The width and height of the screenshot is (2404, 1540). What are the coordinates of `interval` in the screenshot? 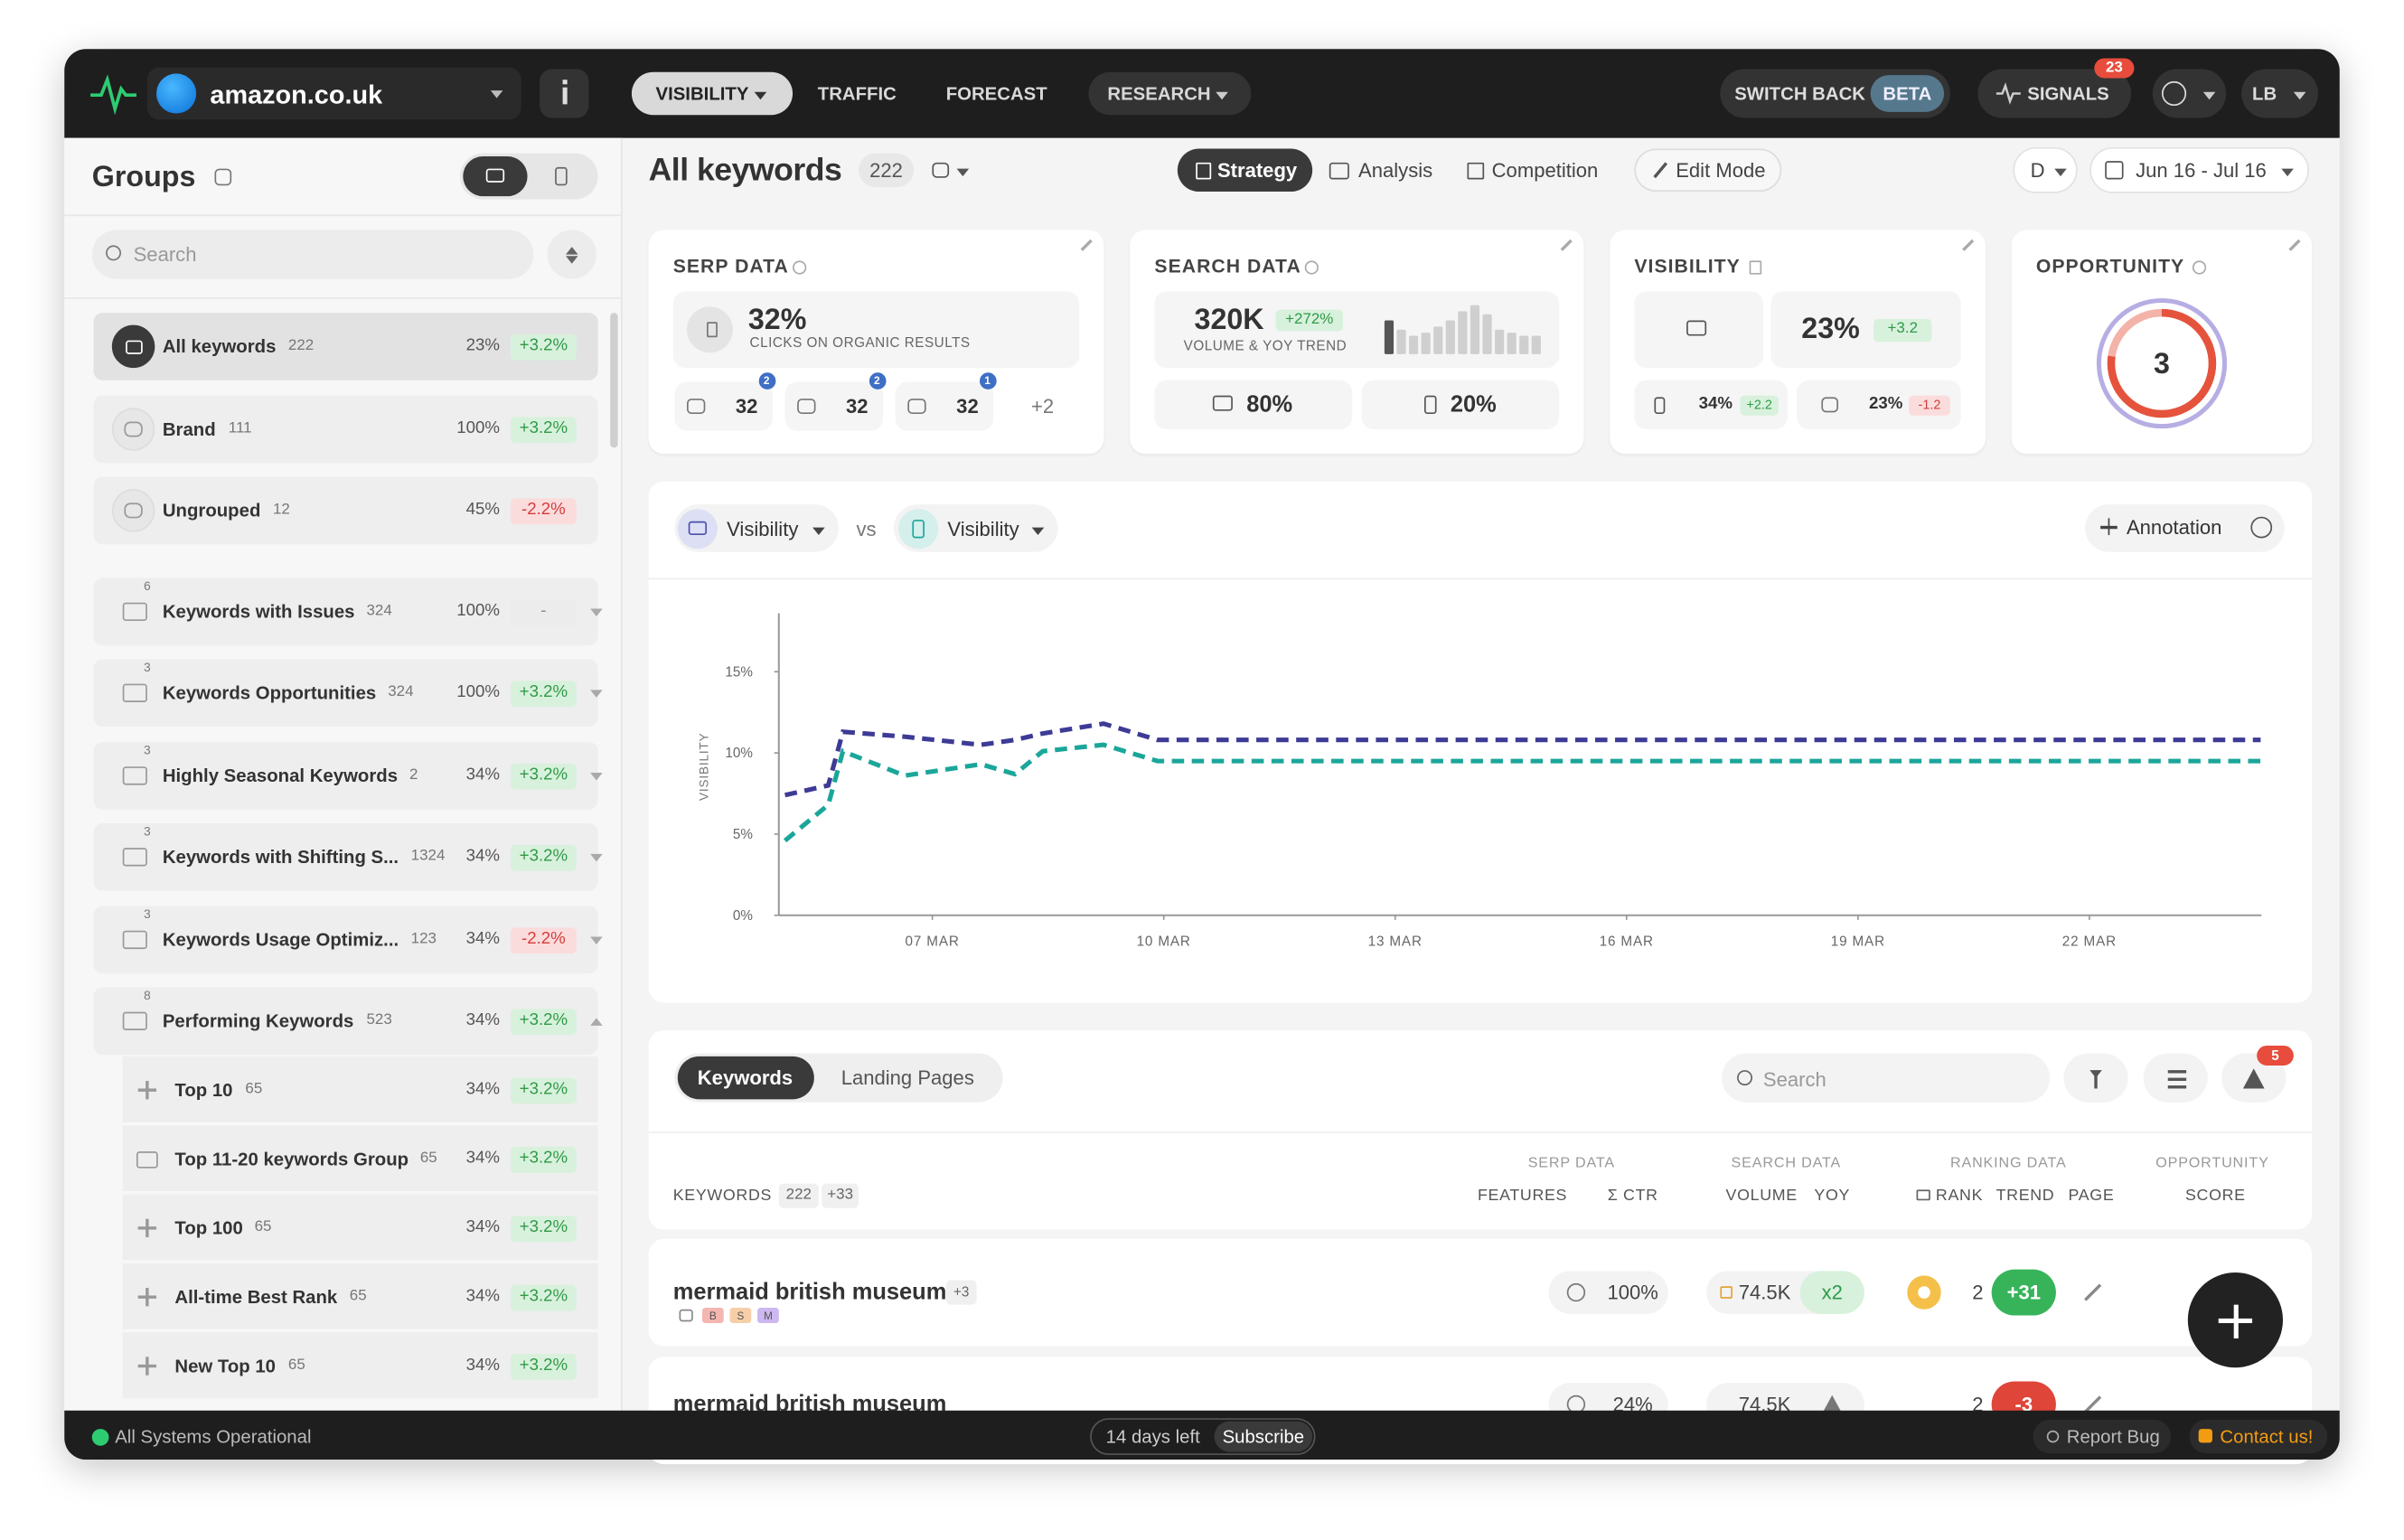 It's located at (2045, 169).